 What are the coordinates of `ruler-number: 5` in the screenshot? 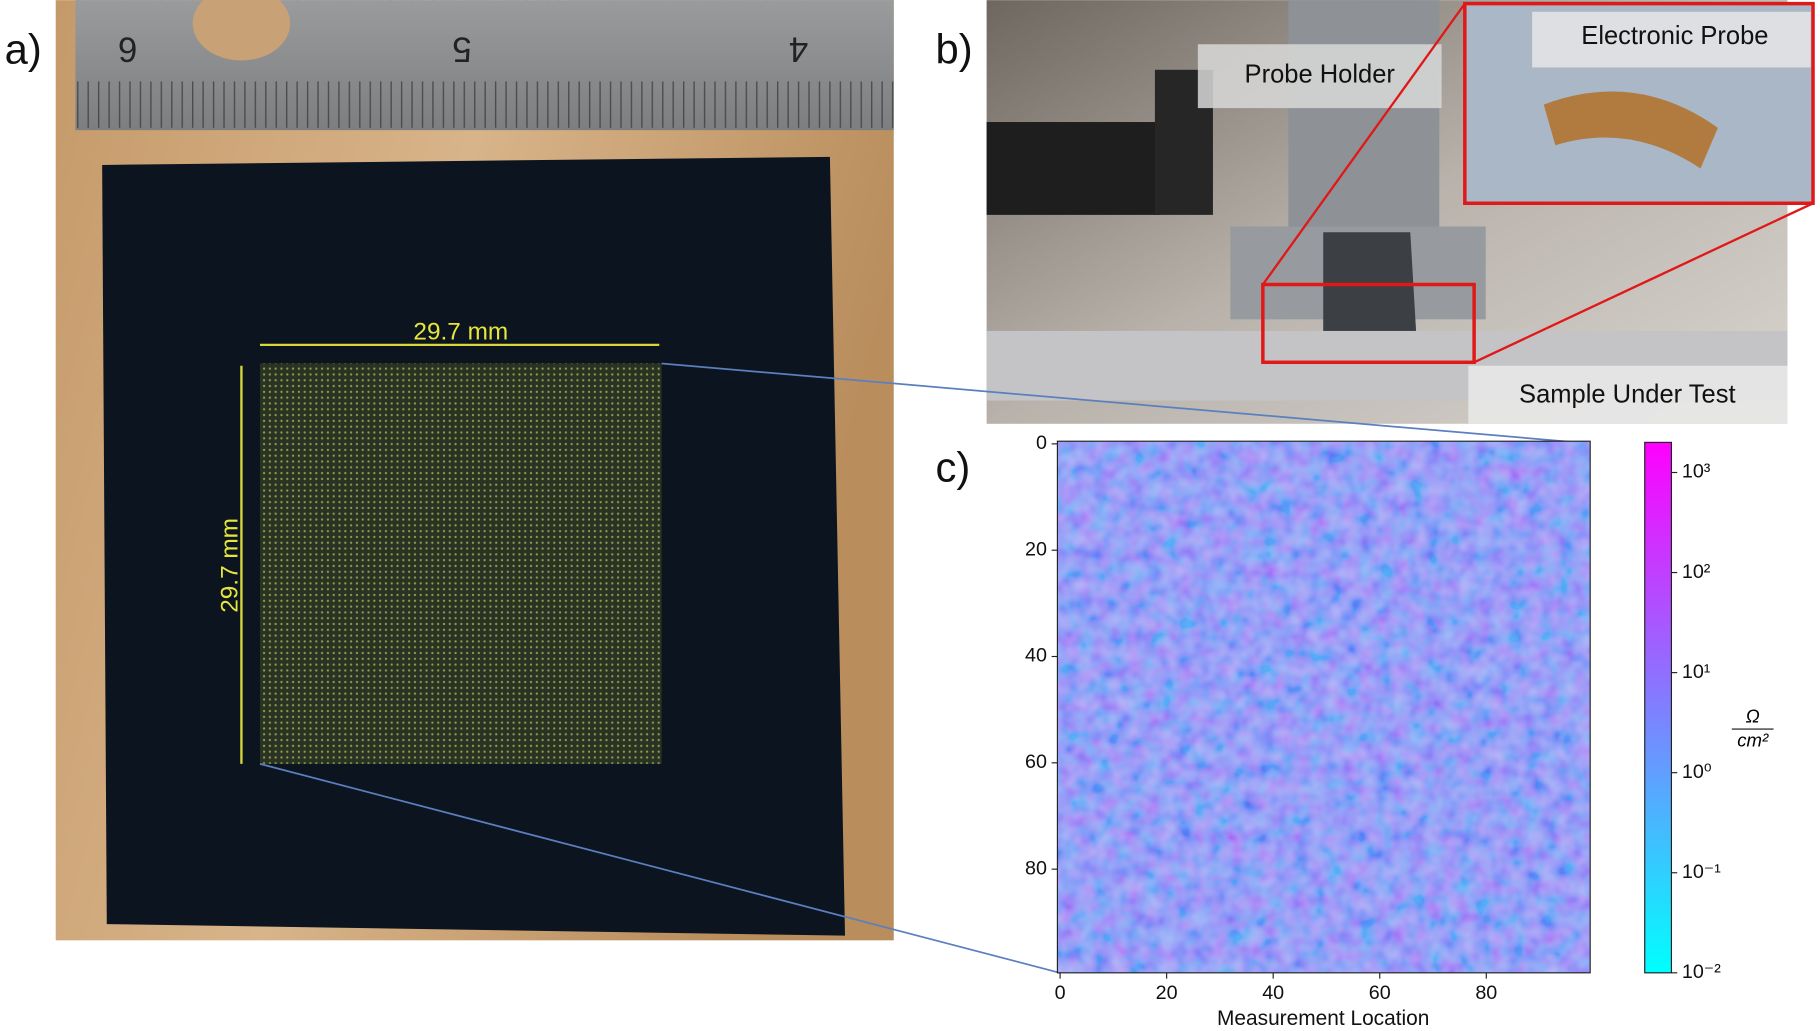 It's located at (461, 48).